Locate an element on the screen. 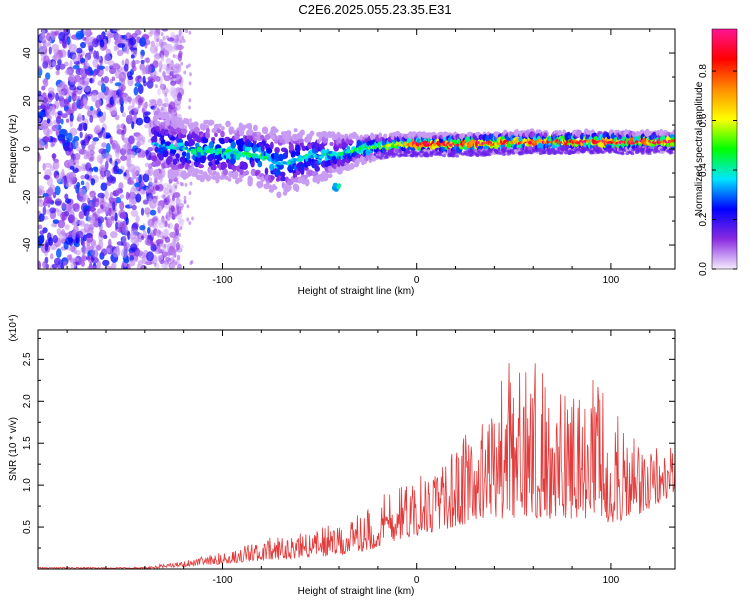 The height and width of the screenshot is (600, 750). snr-y-tick-label: 1.0 is located at coordinates (27, 485).